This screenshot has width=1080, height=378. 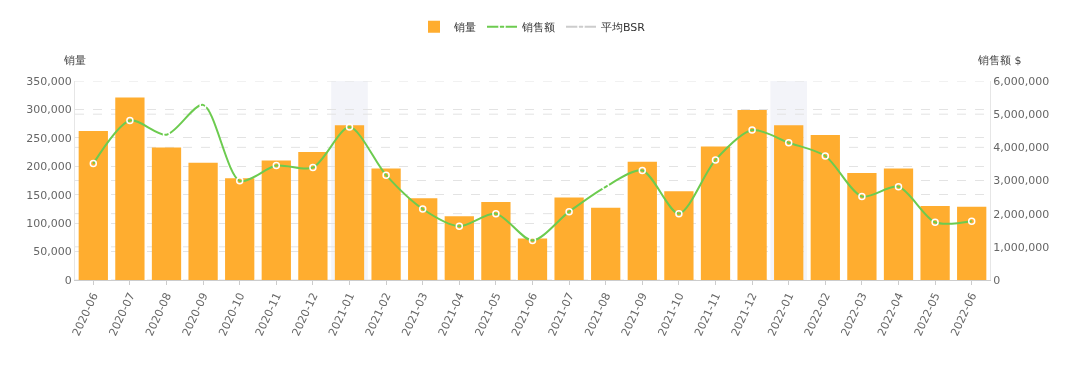 I want to click on y2-tick-label: 0, so click(x=997, y=280).